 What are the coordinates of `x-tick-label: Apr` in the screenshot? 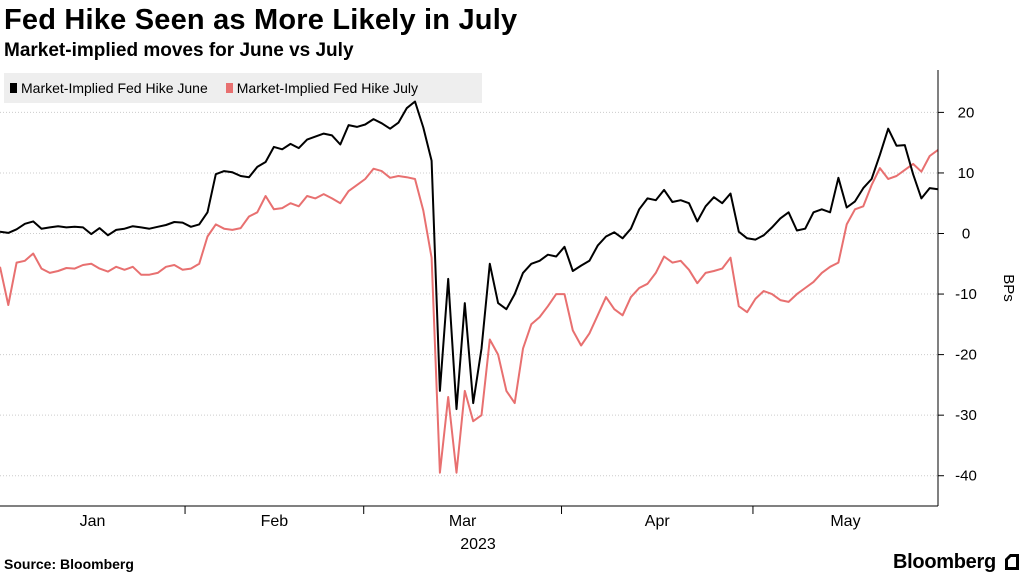 It's located at (658, 521).